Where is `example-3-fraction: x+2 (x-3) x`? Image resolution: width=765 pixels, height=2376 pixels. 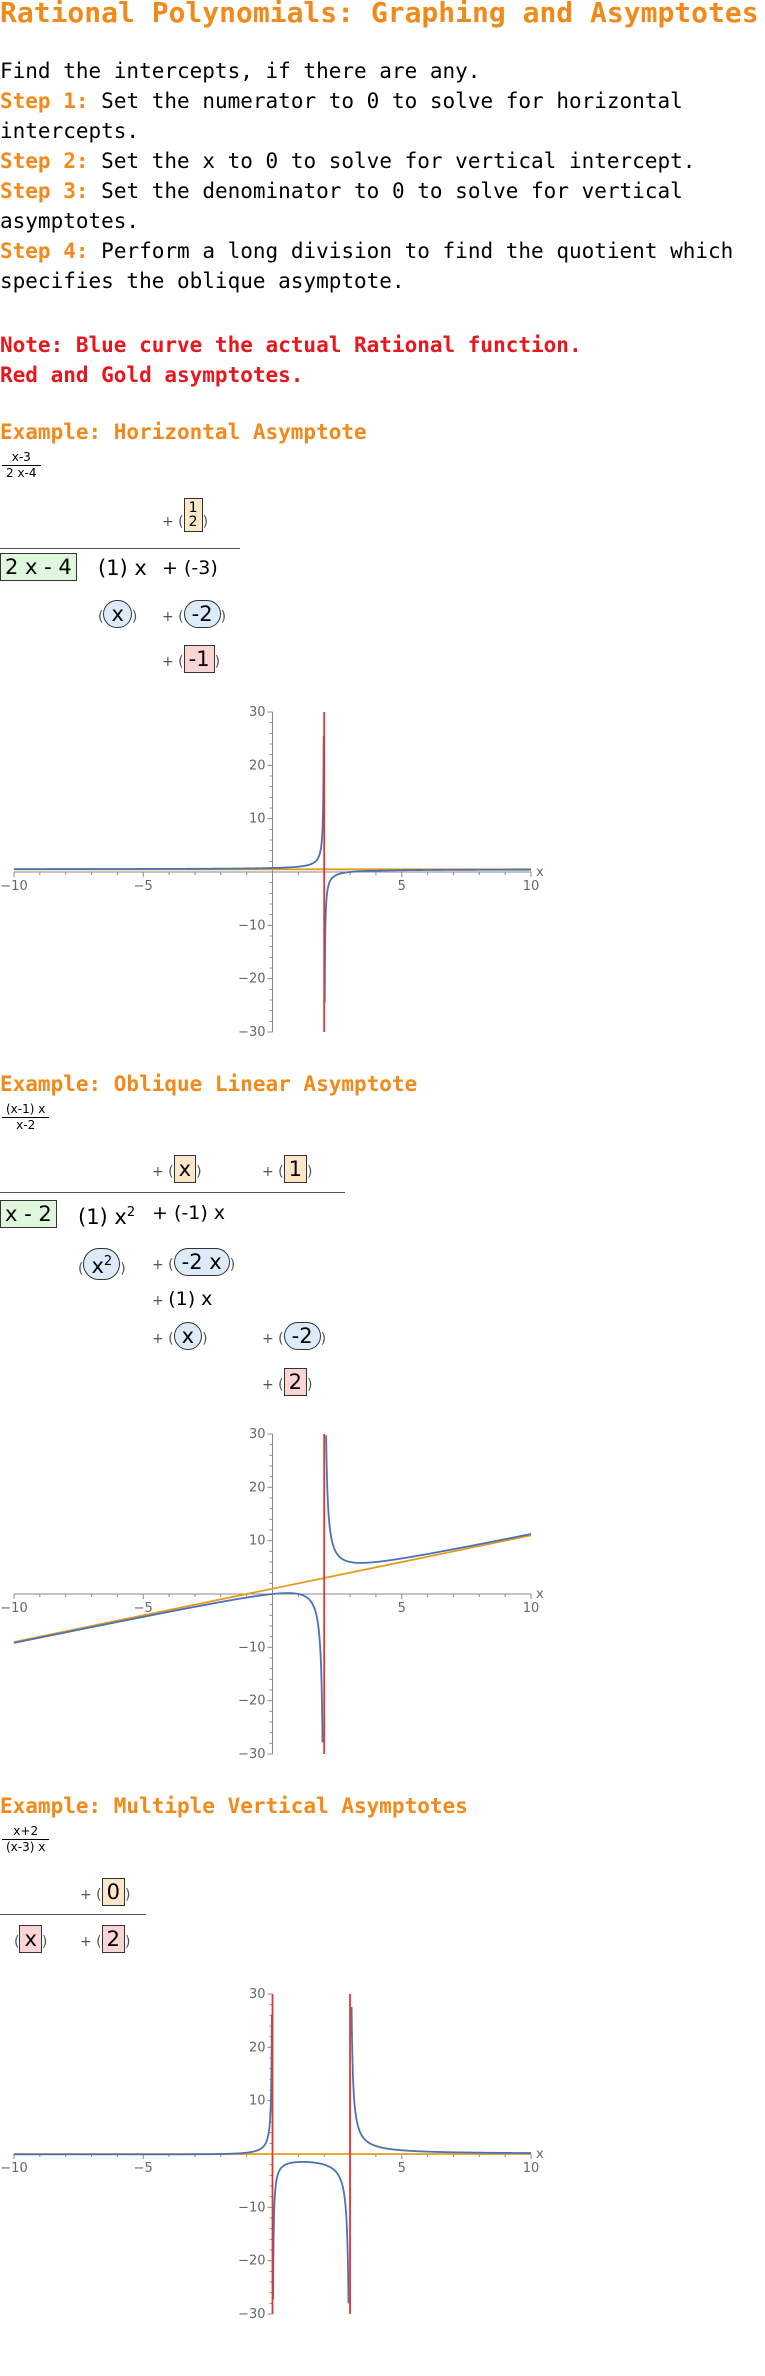
example-3-fraction: x+2 (x-3) x is located at coordinates (26, 1839).